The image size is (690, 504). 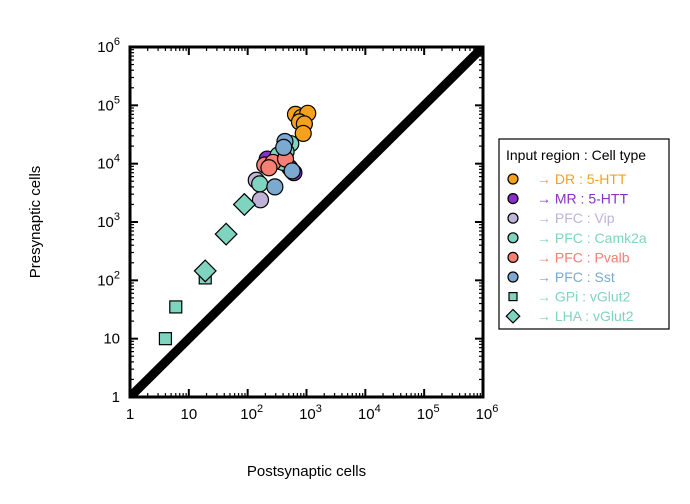 What do you see at coordinates (585, 316) in the screenshot?
I see `legend-entry-label: → LHA : vGlut2` at bounding box center [585, 316].